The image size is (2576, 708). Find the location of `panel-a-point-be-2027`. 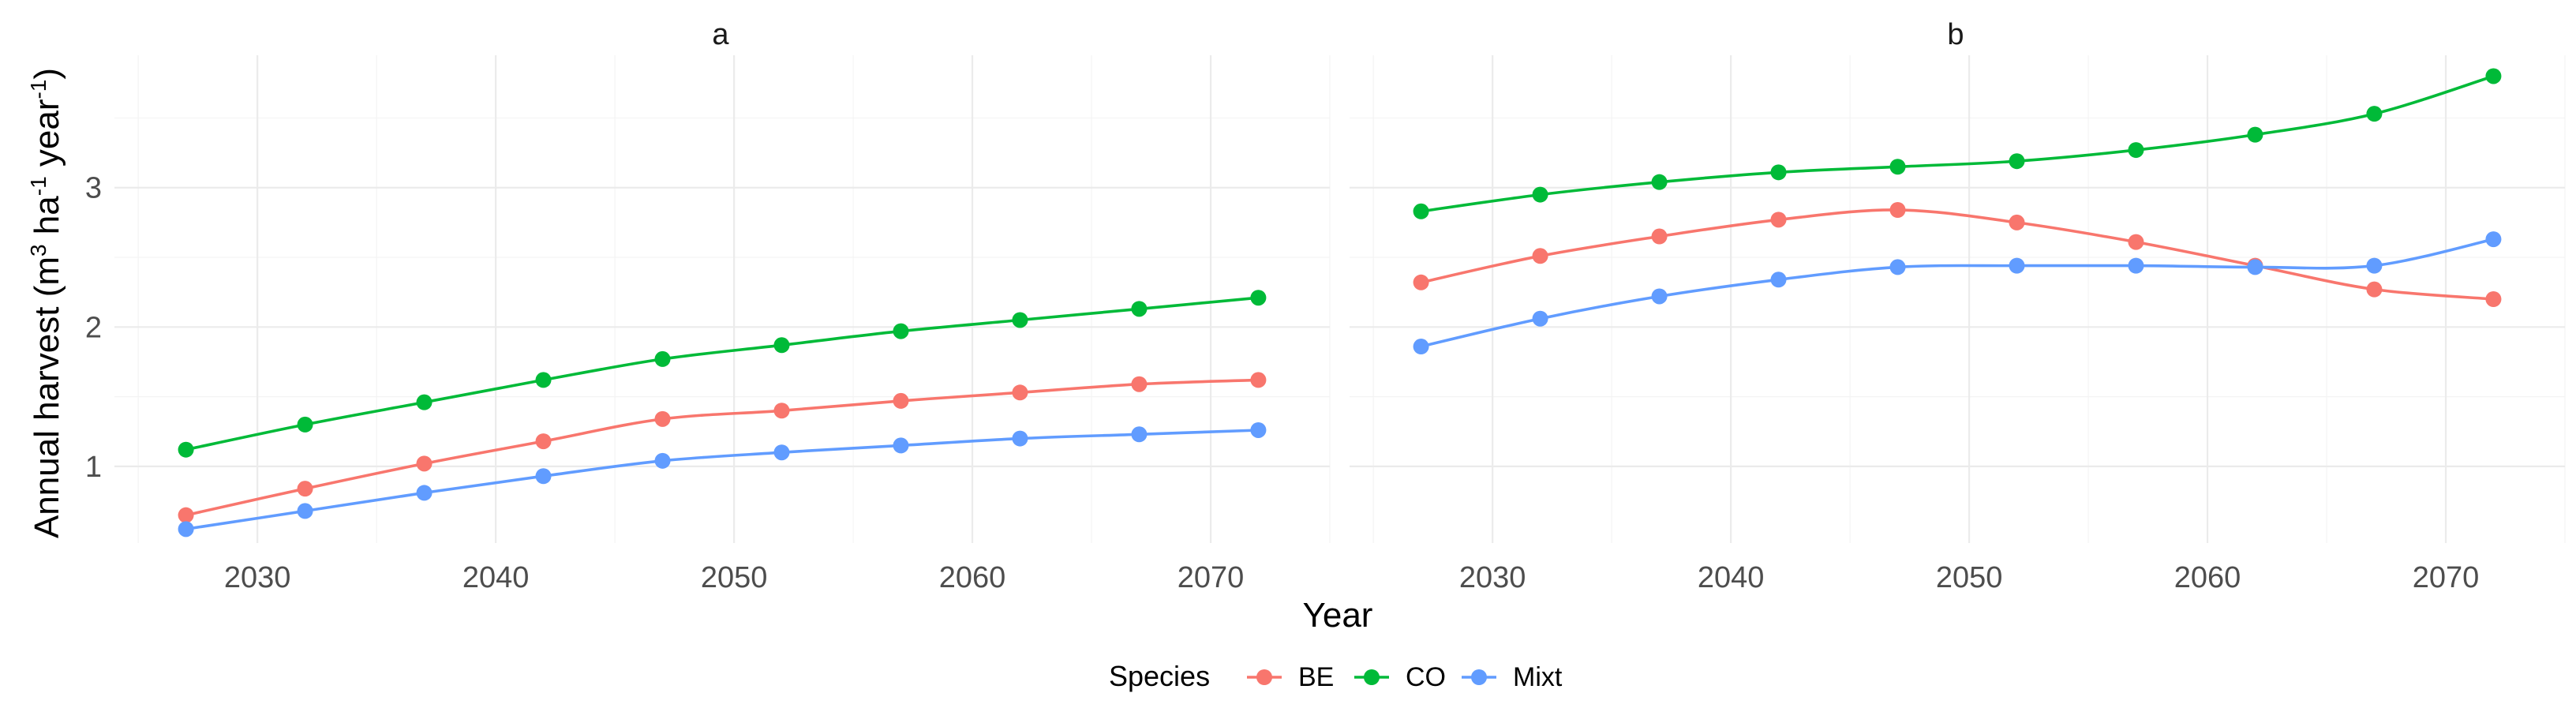

panel-a-point-be-2027 is located at coordinates (186, 515).